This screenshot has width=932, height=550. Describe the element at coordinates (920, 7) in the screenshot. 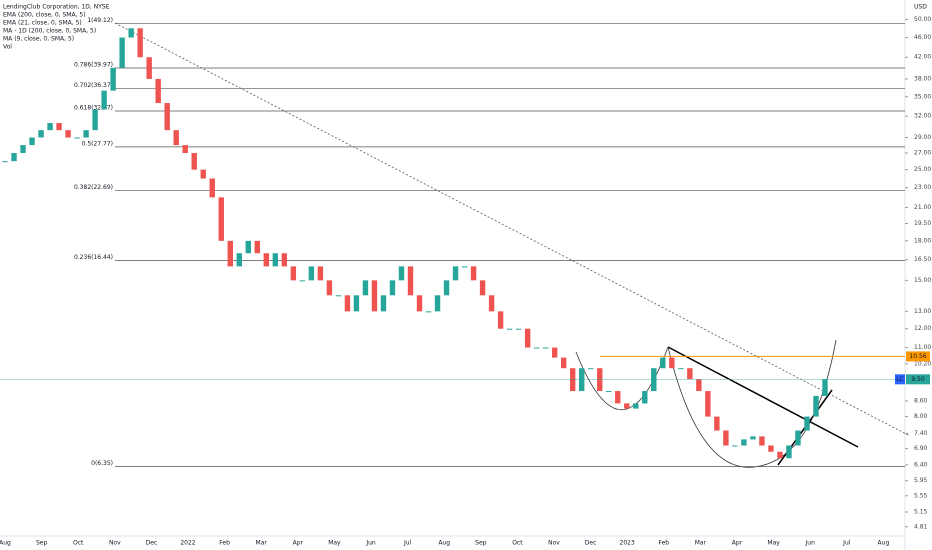

I see `currency: USD` at that location.